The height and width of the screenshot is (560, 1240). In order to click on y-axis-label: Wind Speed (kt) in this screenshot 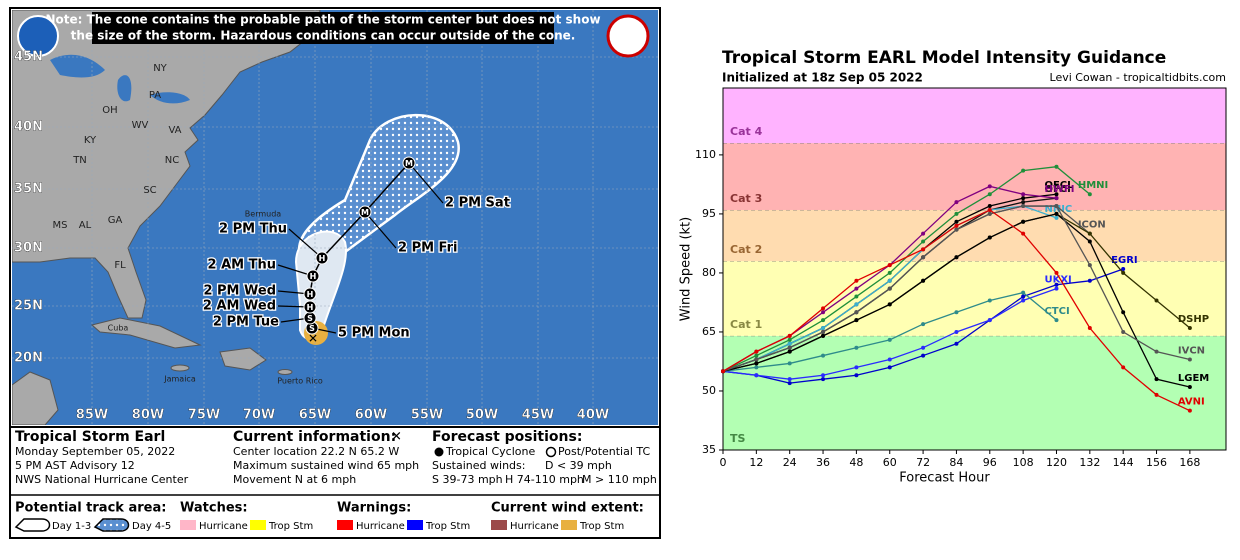, I will do `click(686, 269)`.